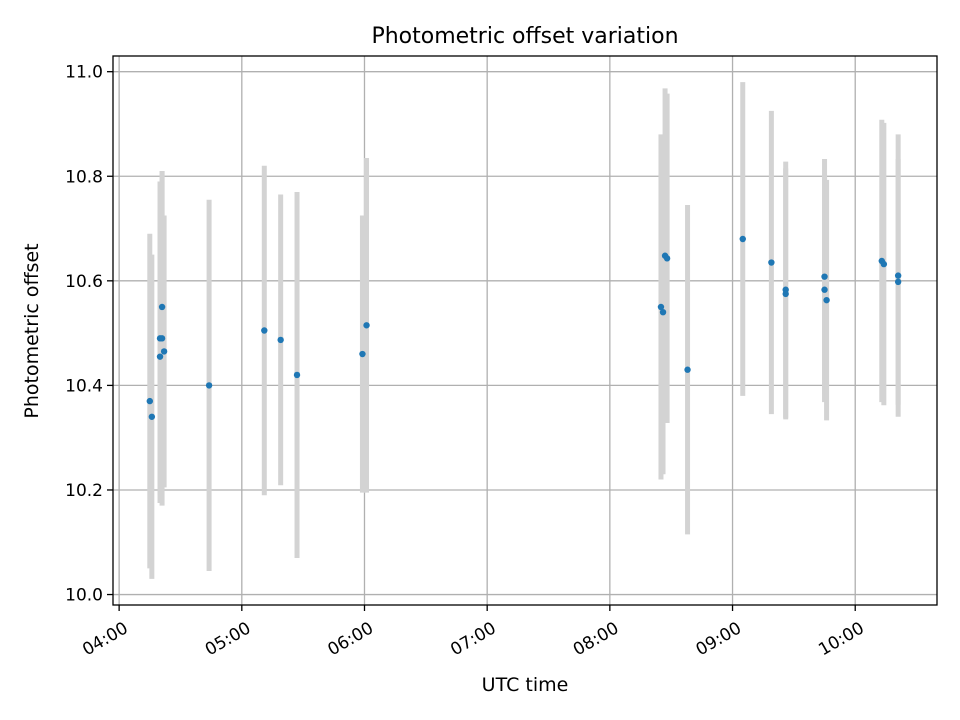 The image size is (960, 720). Describe the element at coordinates (841, 639) in the screenshot. I see `x-tick-label: 10:00` at that location.